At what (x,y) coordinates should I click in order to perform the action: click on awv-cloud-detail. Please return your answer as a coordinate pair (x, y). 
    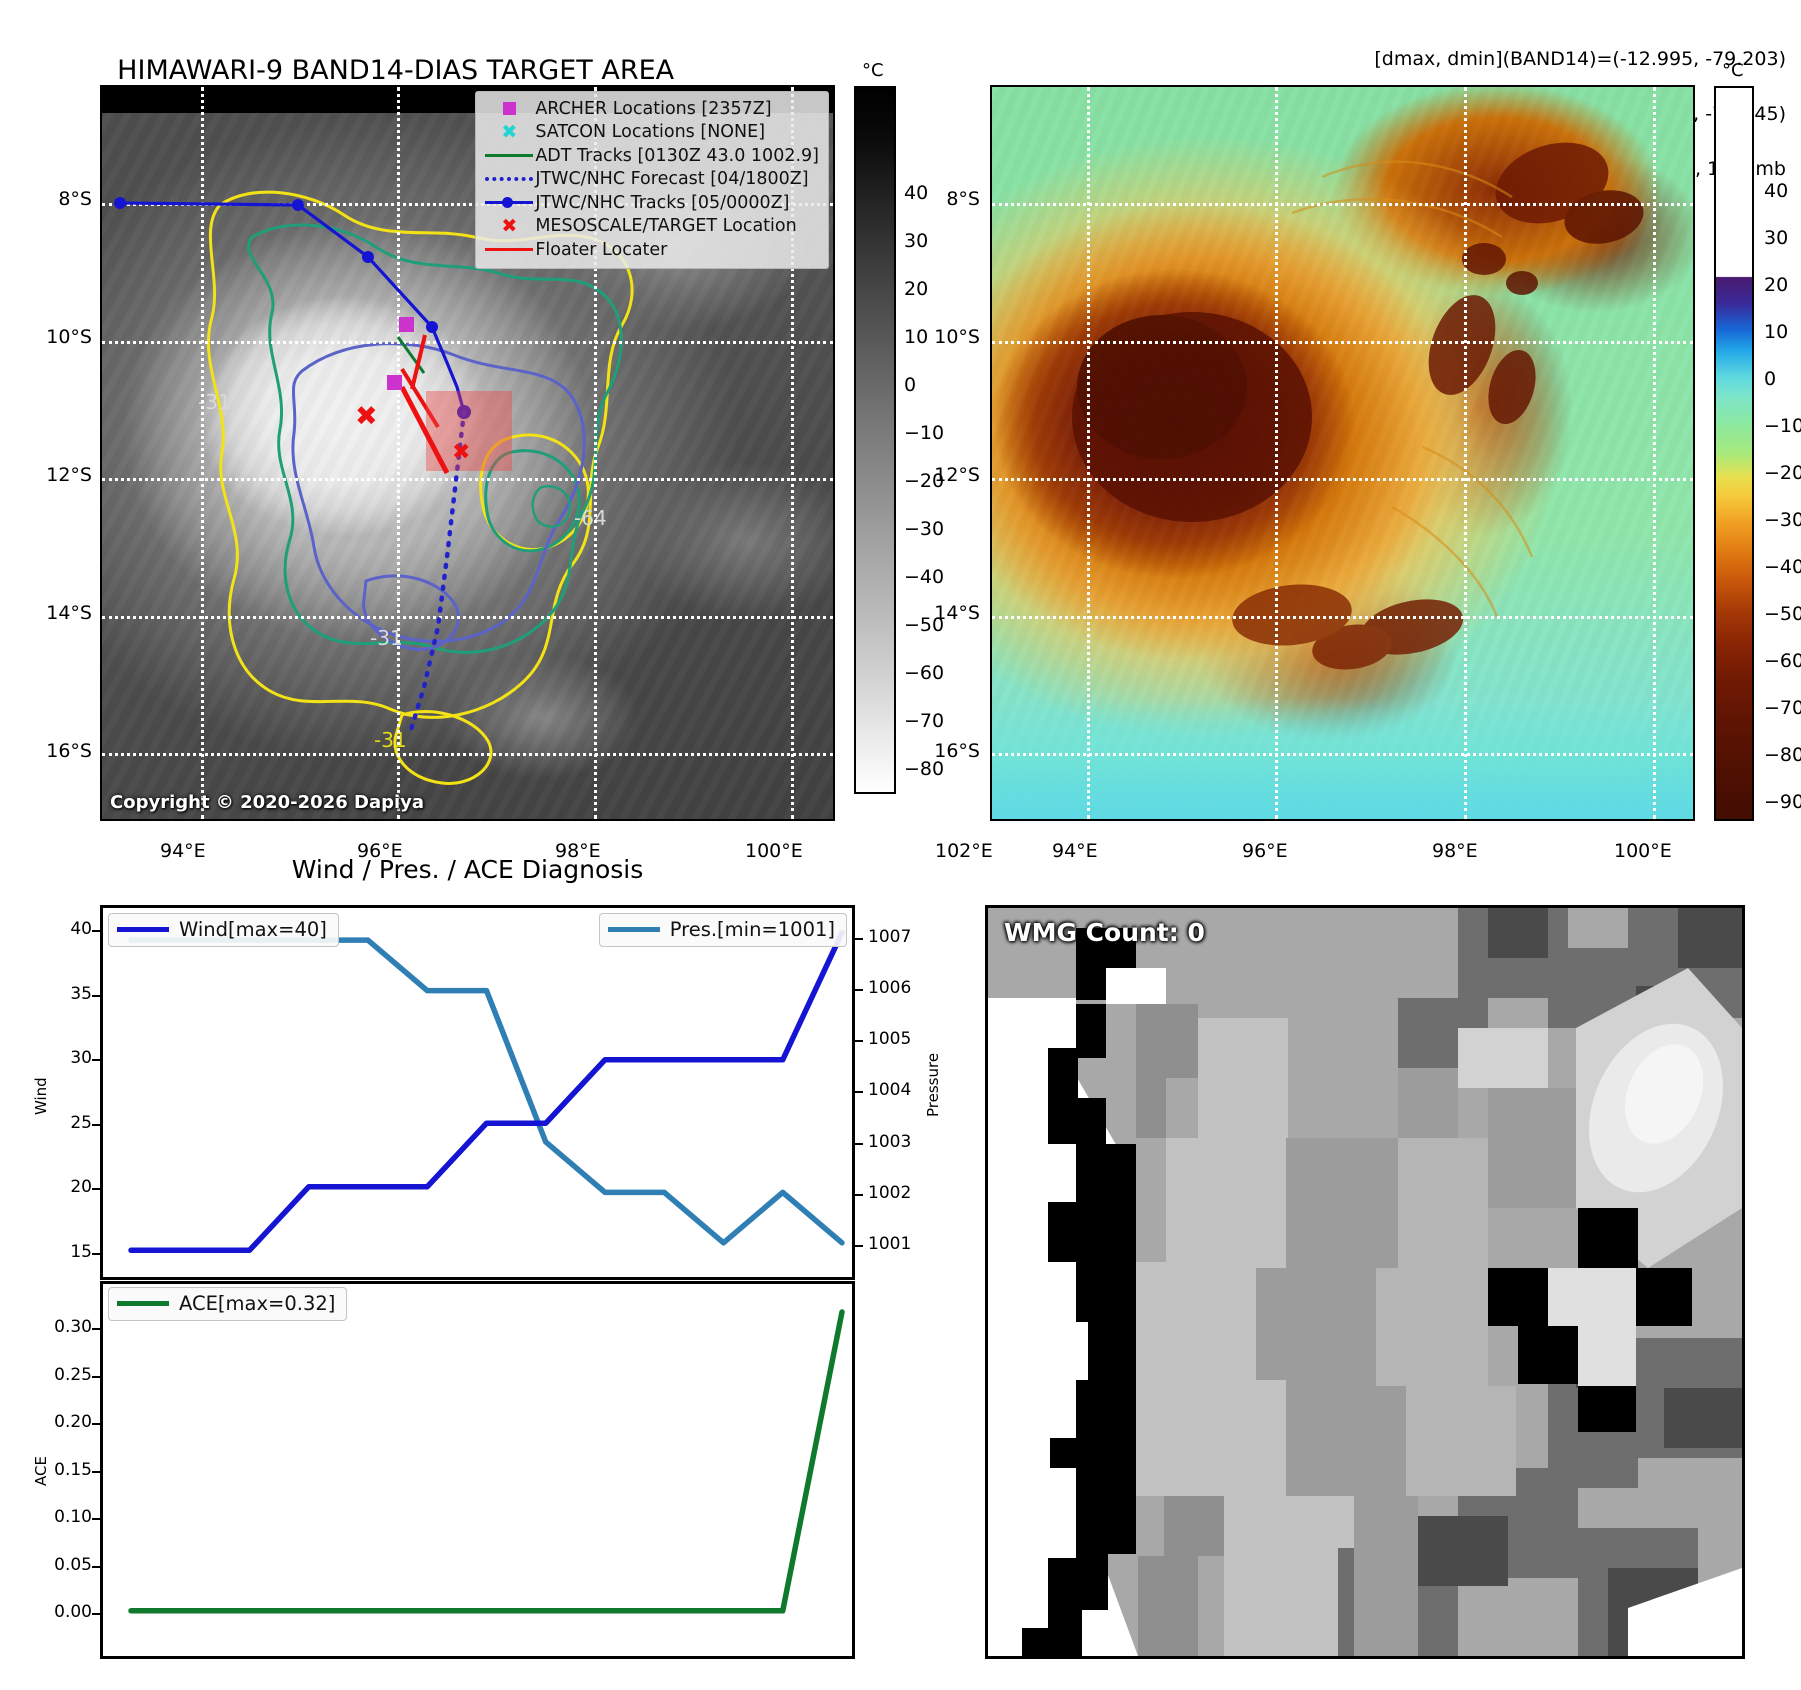
    Looking at the image, I should click on (1358, 406).